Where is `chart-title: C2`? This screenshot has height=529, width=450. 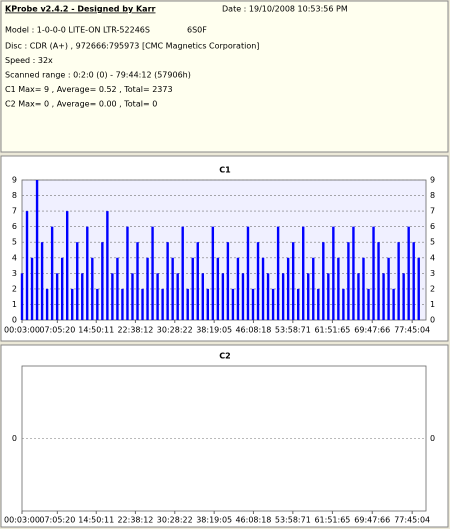
chart-title: C2 is located at coordinates (224, 356).